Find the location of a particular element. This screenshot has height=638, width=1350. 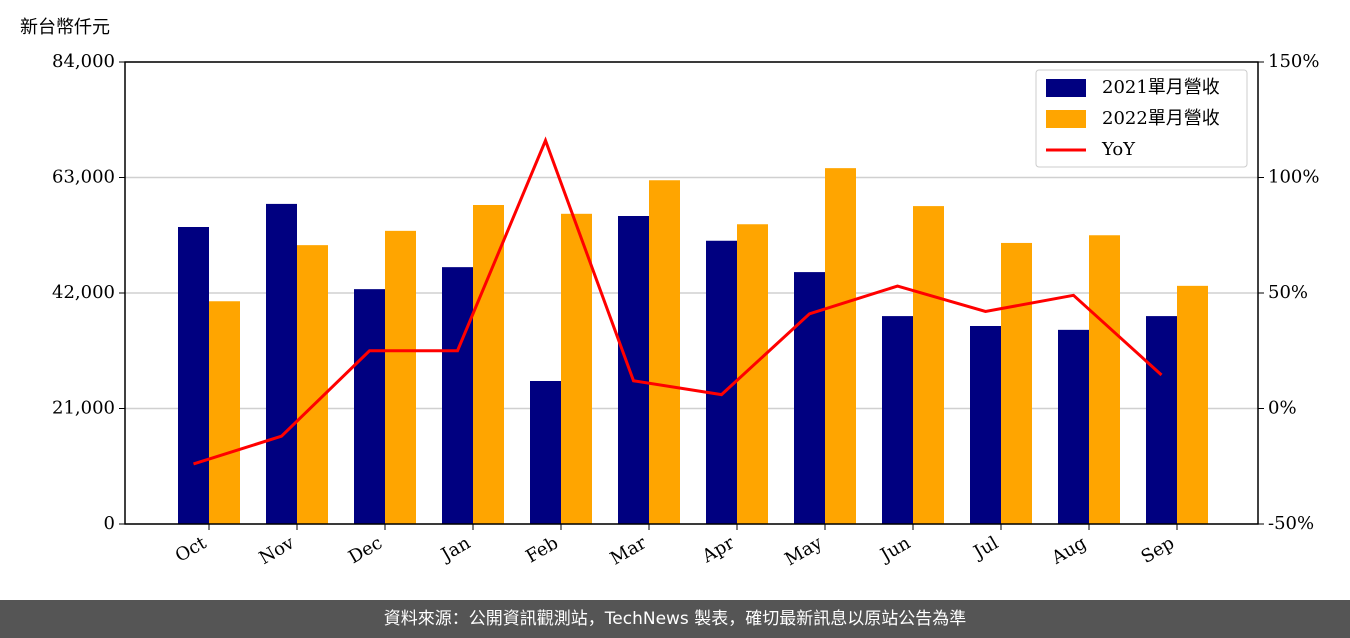

x-tick-label: Mar is located at coordinates (629, 550).